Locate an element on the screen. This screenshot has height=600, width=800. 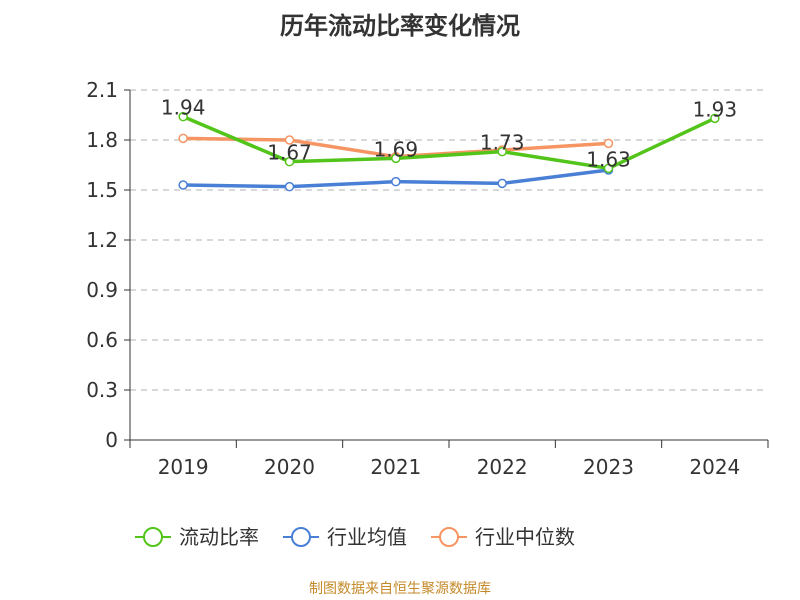
legend: 流动比率 行业均值 行业中位数 is located at coordinates (355, 537).